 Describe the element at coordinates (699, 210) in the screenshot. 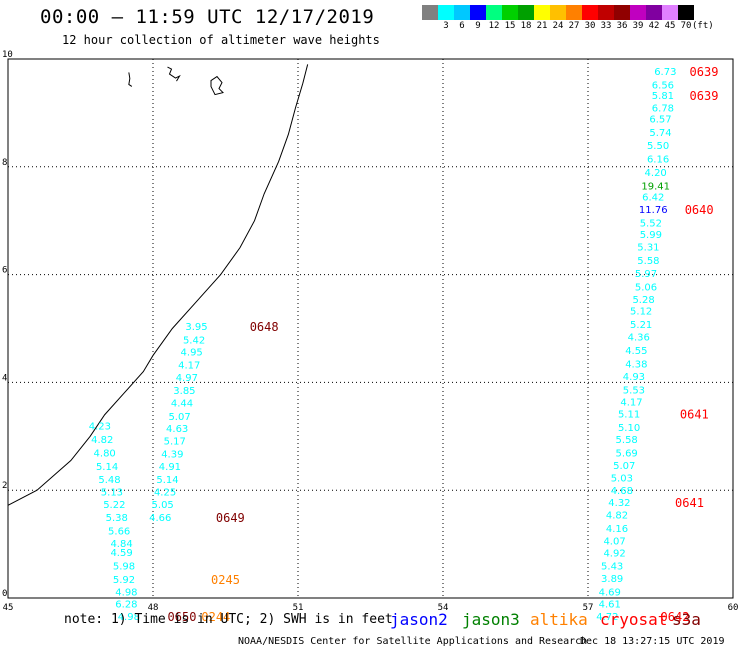

I see `pass-time-label: 0640` at that location.